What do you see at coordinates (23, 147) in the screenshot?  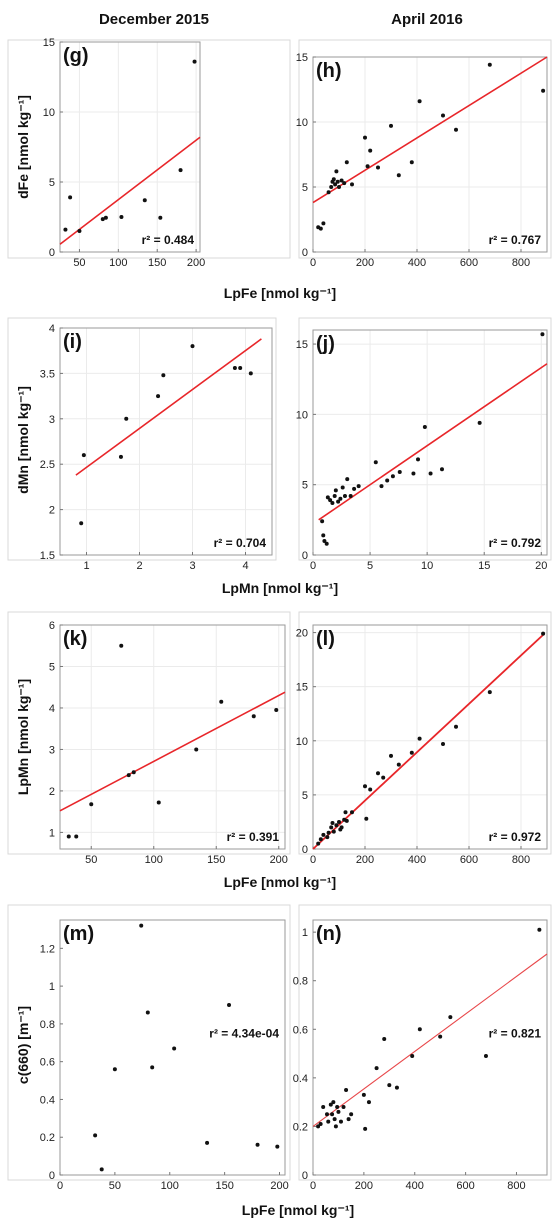 I see `y-axis-label: dFe [nmol kg⁻¹]` at bounding box center [23, 147].